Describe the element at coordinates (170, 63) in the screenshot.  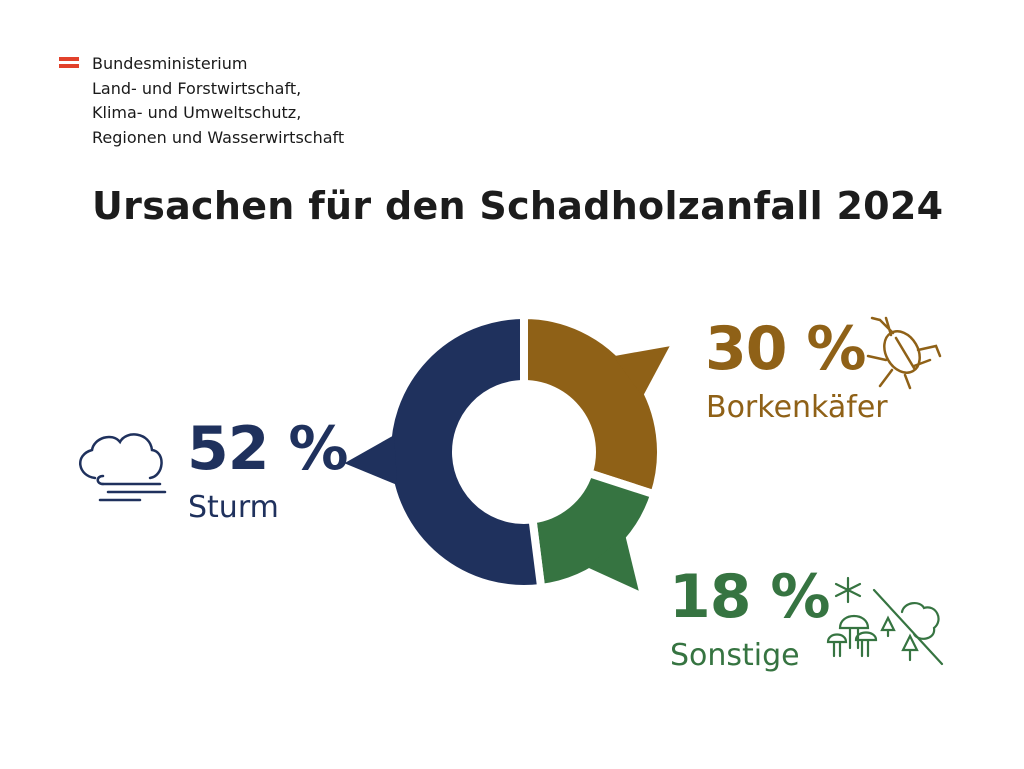
I see `ministry-line: Bundesministerium` at that location.